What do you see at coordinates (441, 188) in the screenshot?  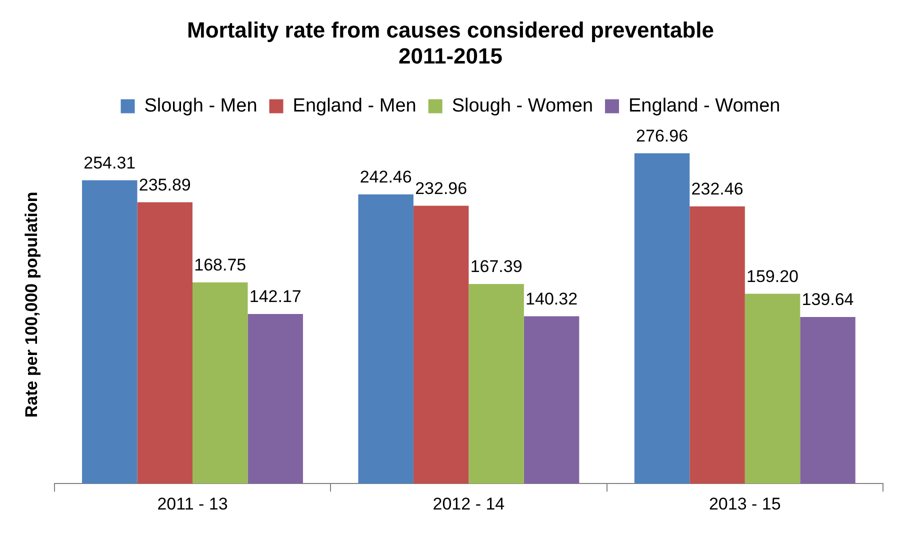 I see `data-label: 232.96` at bounding box center [441, 188].